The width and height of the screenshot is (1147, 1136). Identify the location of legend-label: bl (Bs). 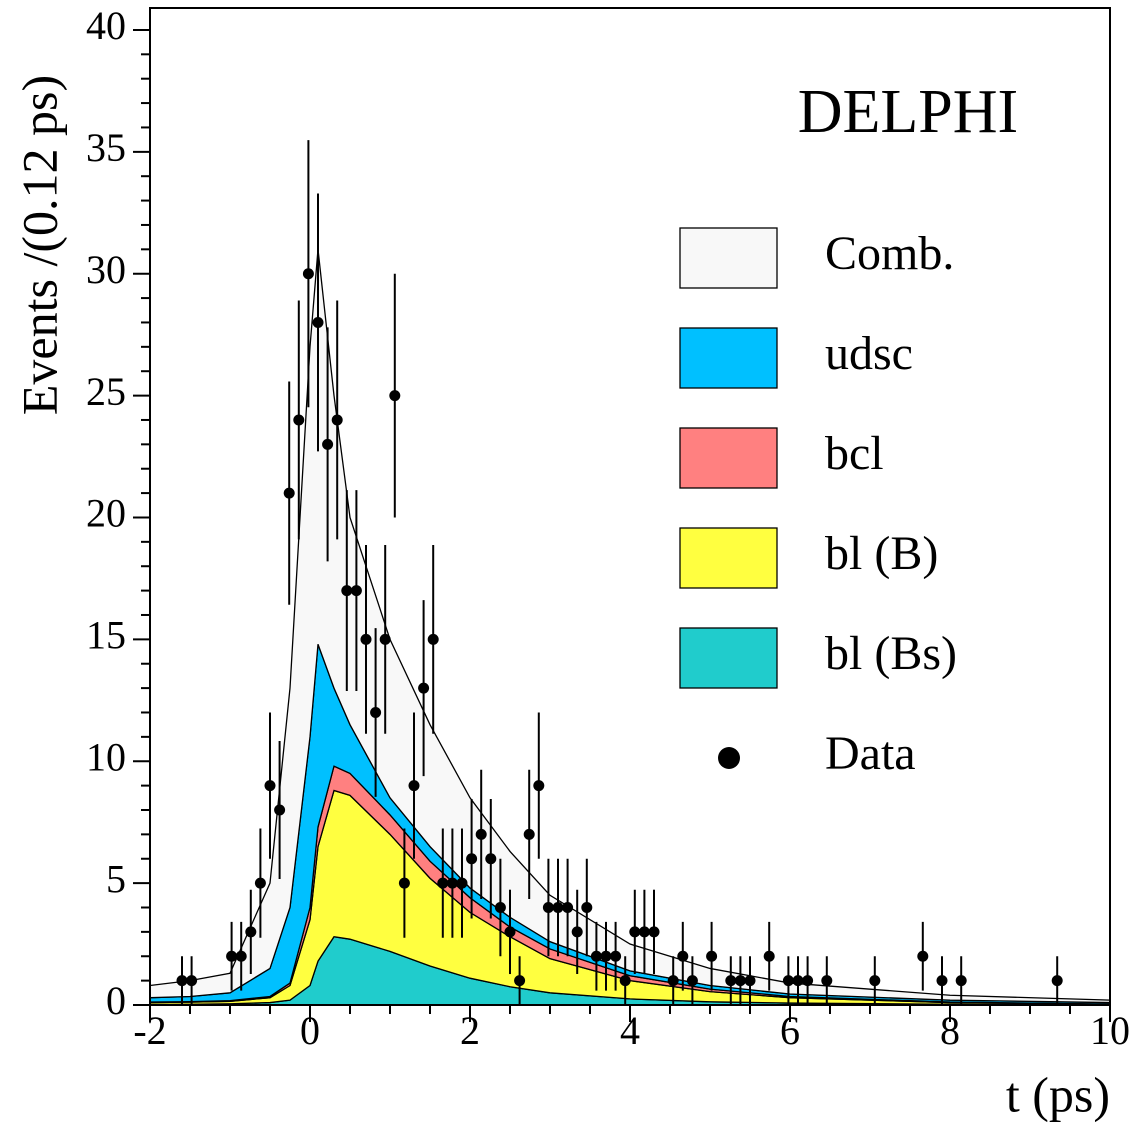
(891, 653).